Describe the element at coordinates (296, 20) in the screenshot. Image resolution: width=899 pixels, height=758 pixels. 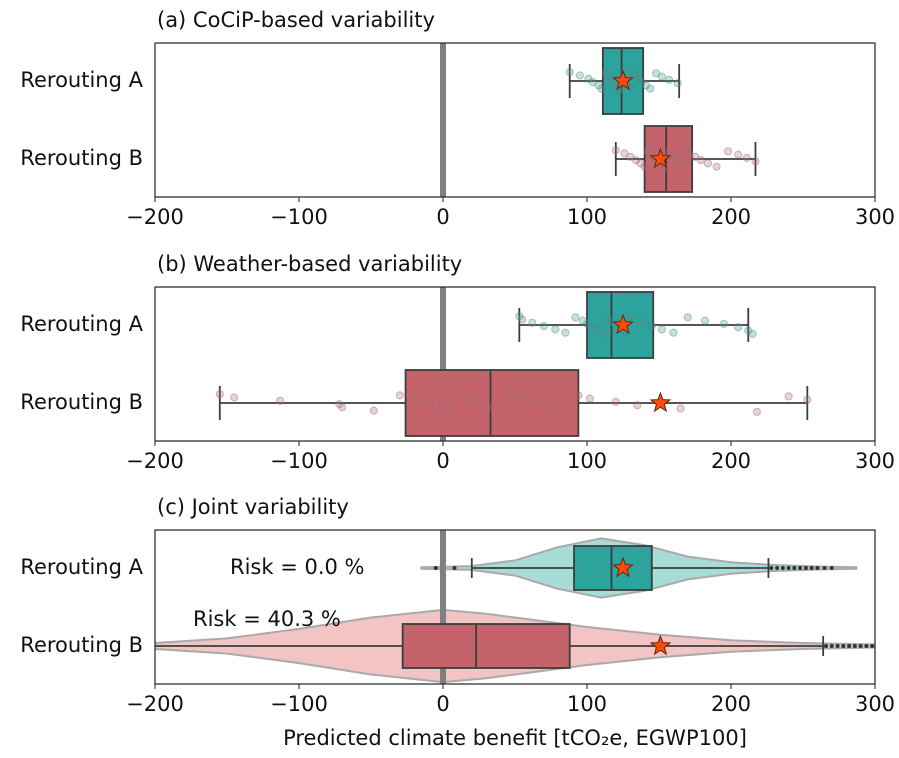
I see `panel-title: (a) CoCiP-based variability` at that location.